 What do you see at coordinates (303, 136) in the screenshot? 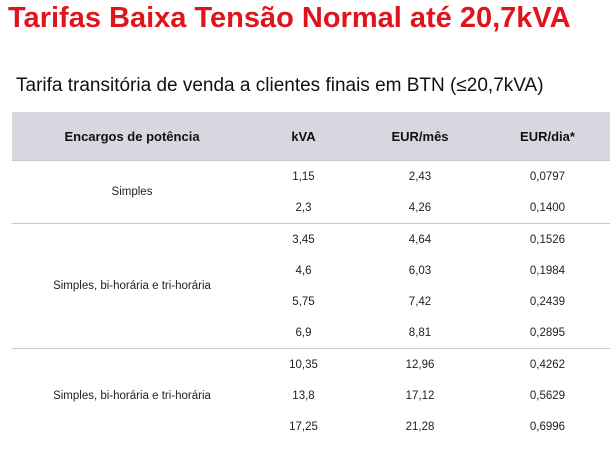
I see `header-kva: kVA` at bounding box center [303, 136].